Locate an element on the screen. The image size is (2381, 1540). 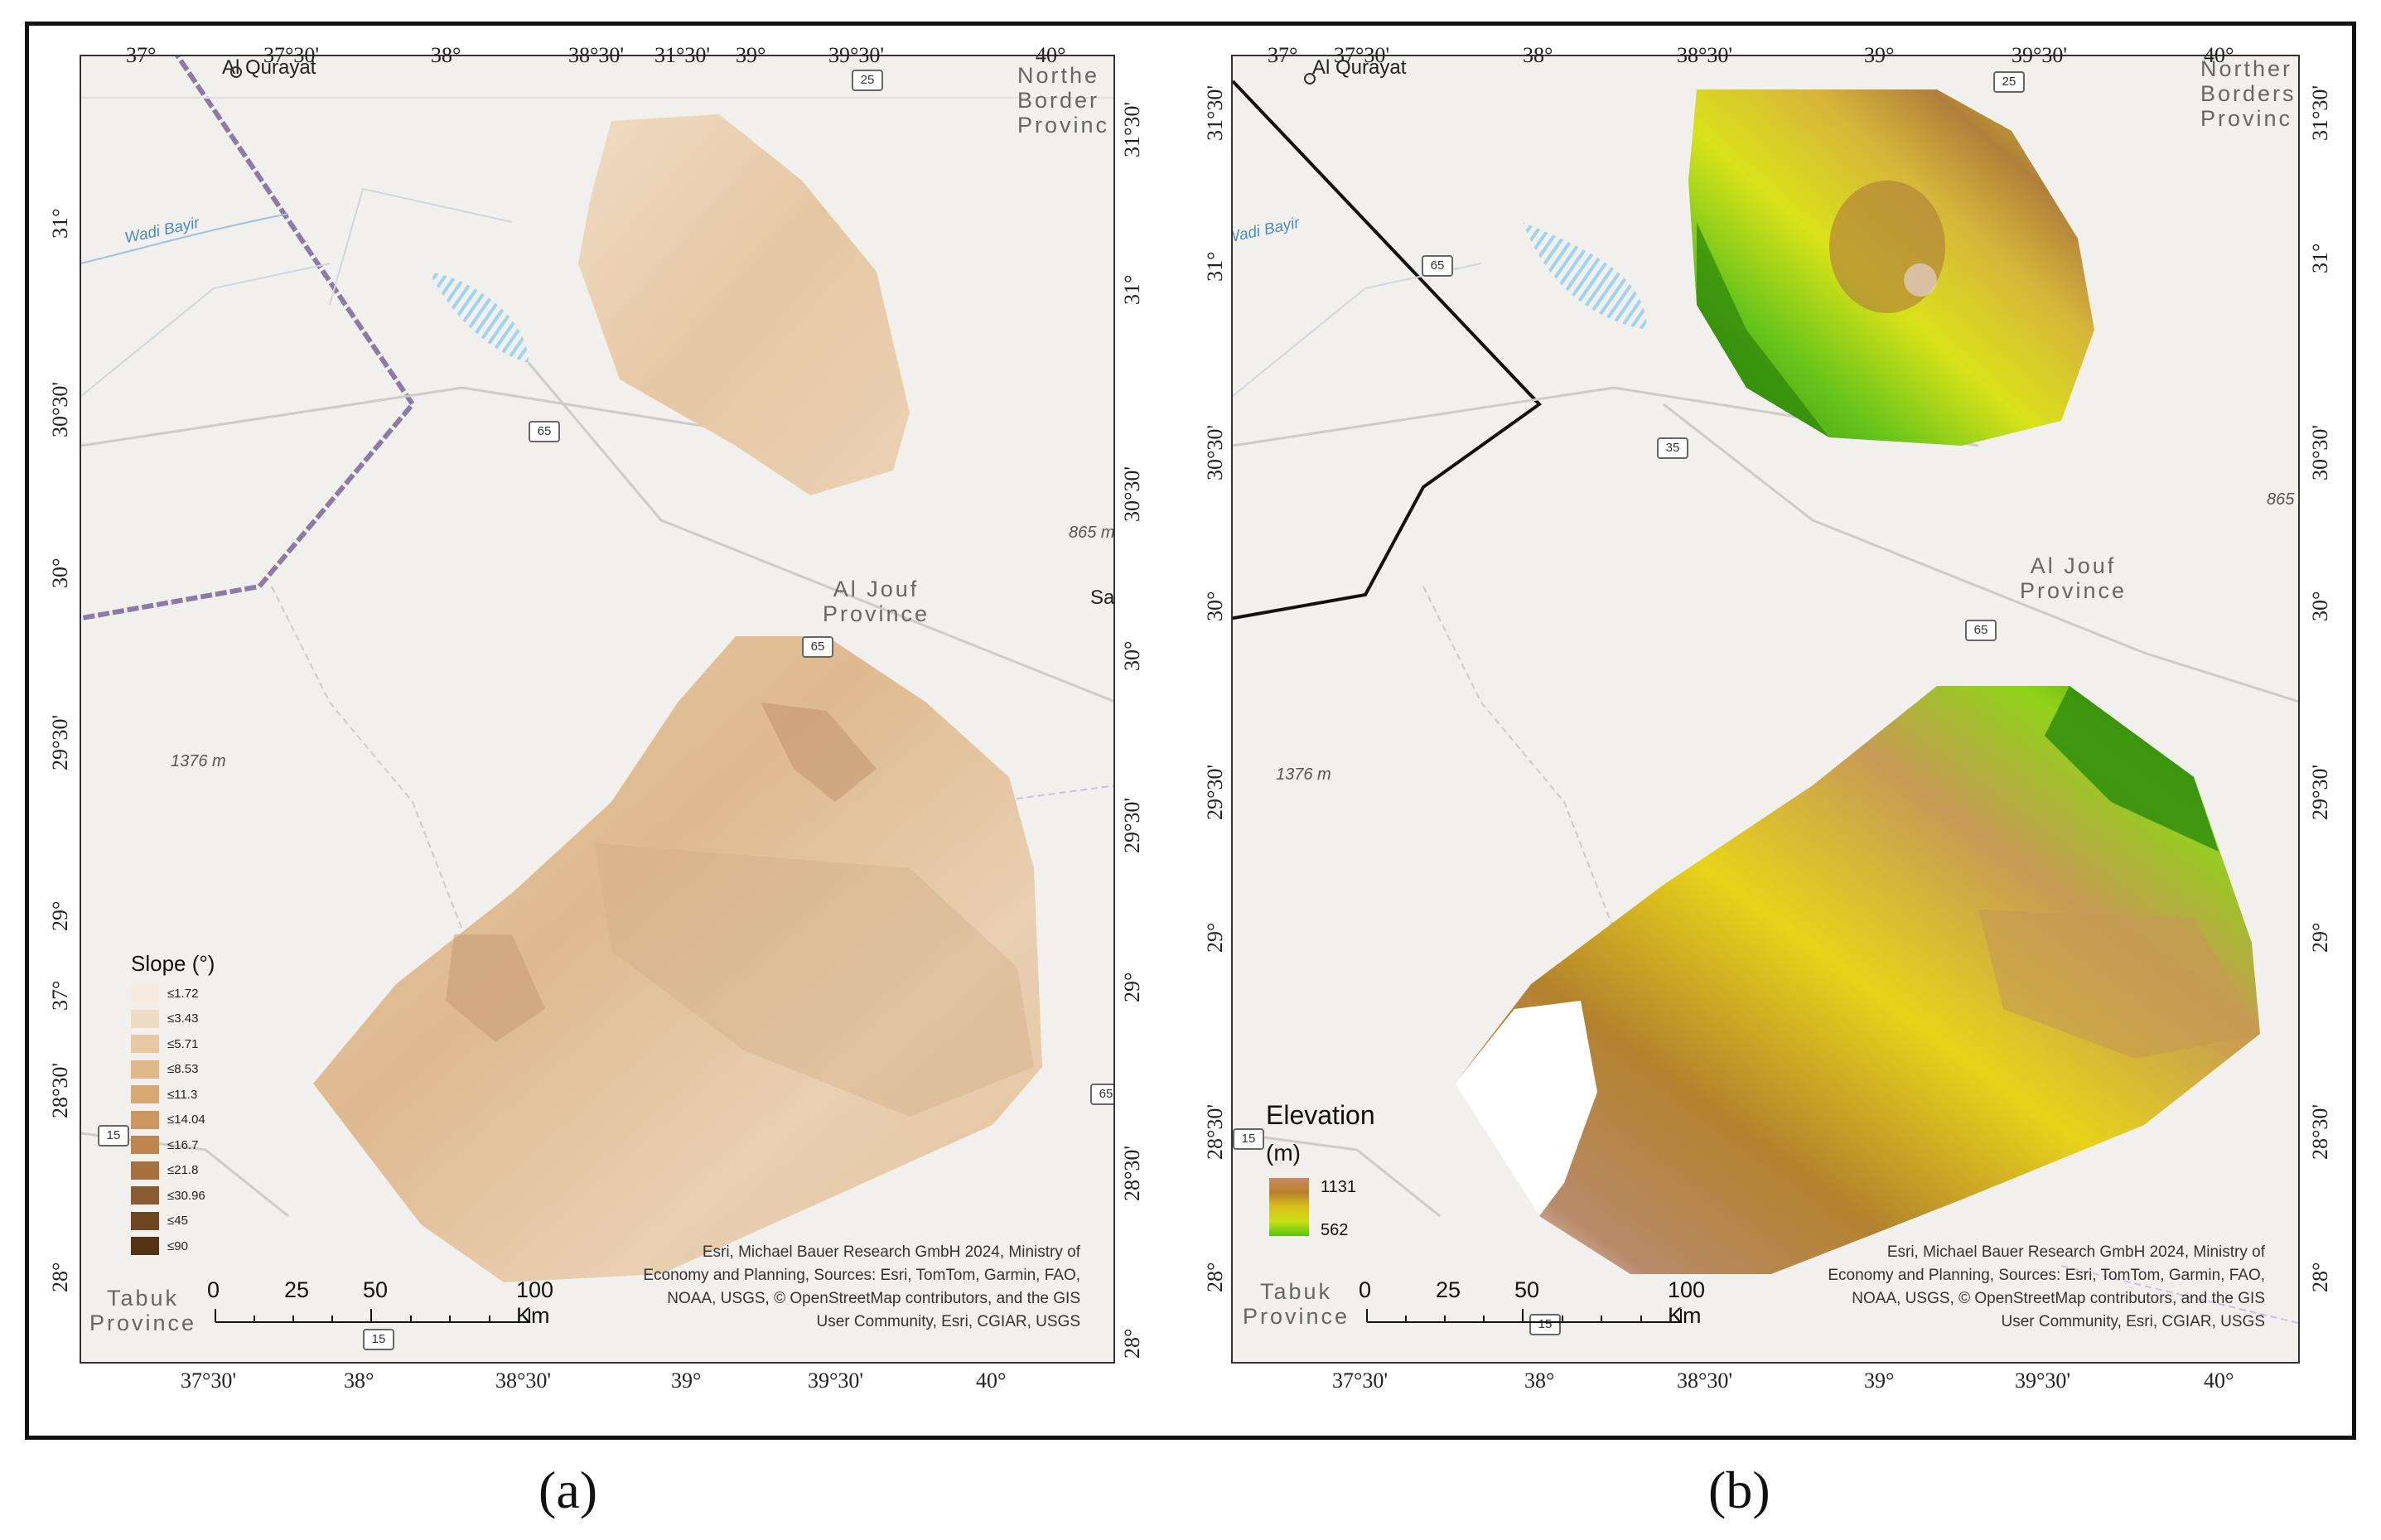
legend-label: ≤14.04 is located at coordinates (186, 1120).